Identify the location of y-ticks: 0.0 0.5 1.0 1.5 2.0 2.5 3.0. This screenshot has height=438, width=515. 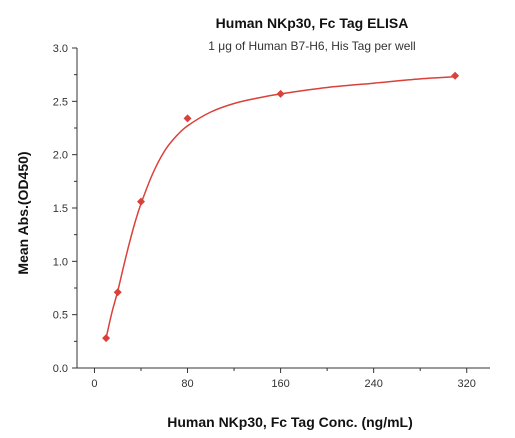
(65, 209).